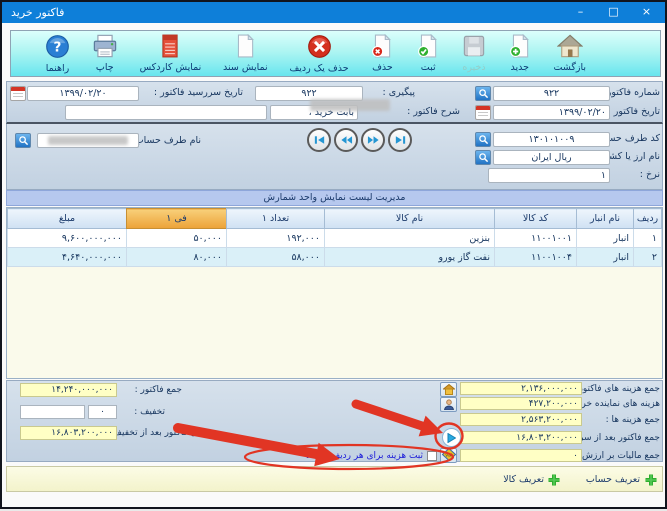  I want to click on invoice-date-field: ۱۳۹۹/۰۲/۲۰, so click(551, 112).